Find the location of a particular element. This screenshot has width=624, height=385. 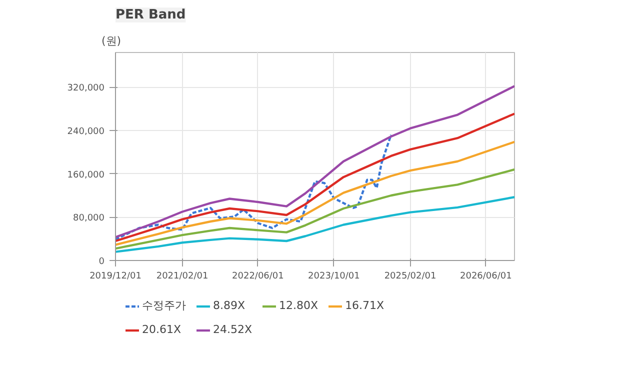

legend-label: 24.52X is located at coordinates (232, 329).